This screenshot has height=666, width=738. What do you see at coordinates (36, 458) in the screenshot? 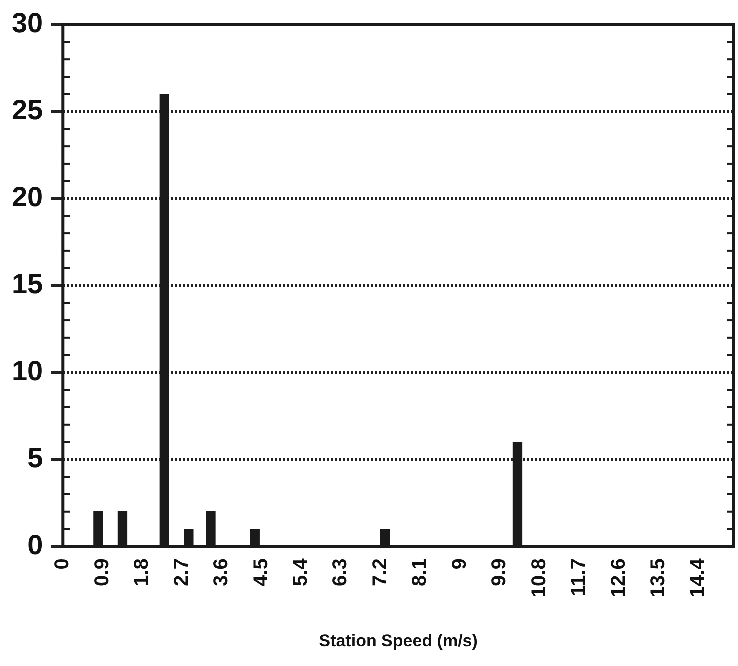
I see `y-tick-label: 5` at bounding box center [36, 458].